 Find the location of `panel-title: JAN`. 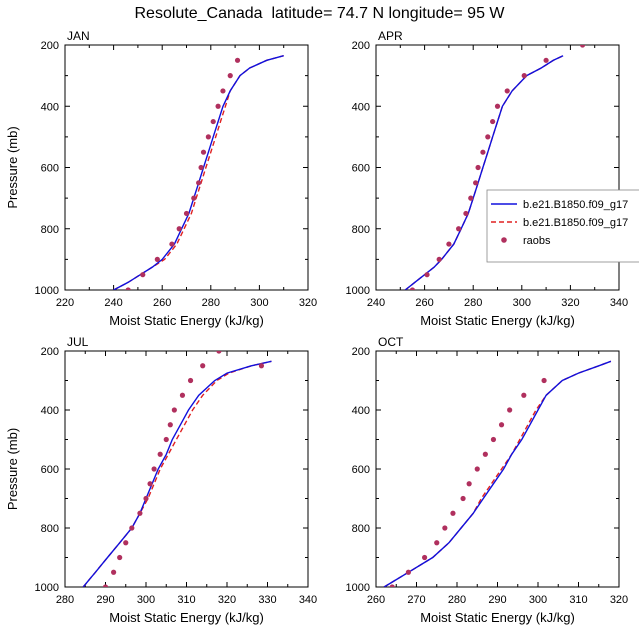

panel-title: JAN is located at coordinates (78, 36).